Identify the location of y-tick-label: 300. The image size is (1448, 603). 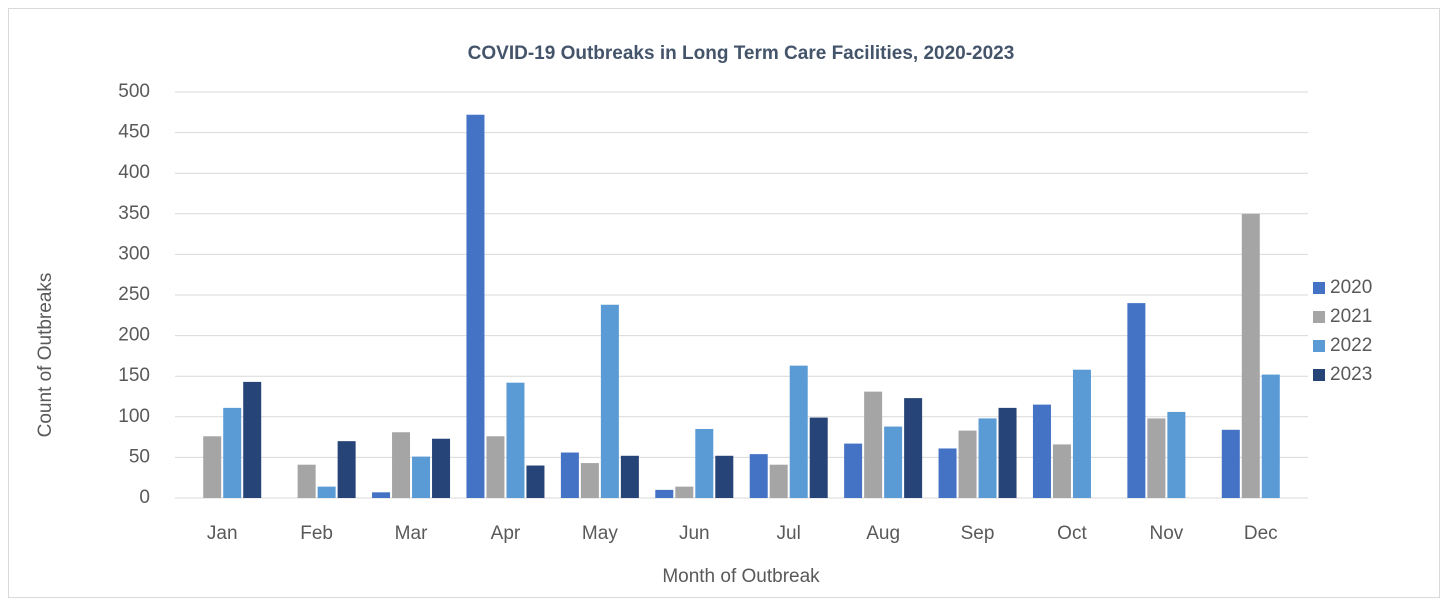
(134, 253).